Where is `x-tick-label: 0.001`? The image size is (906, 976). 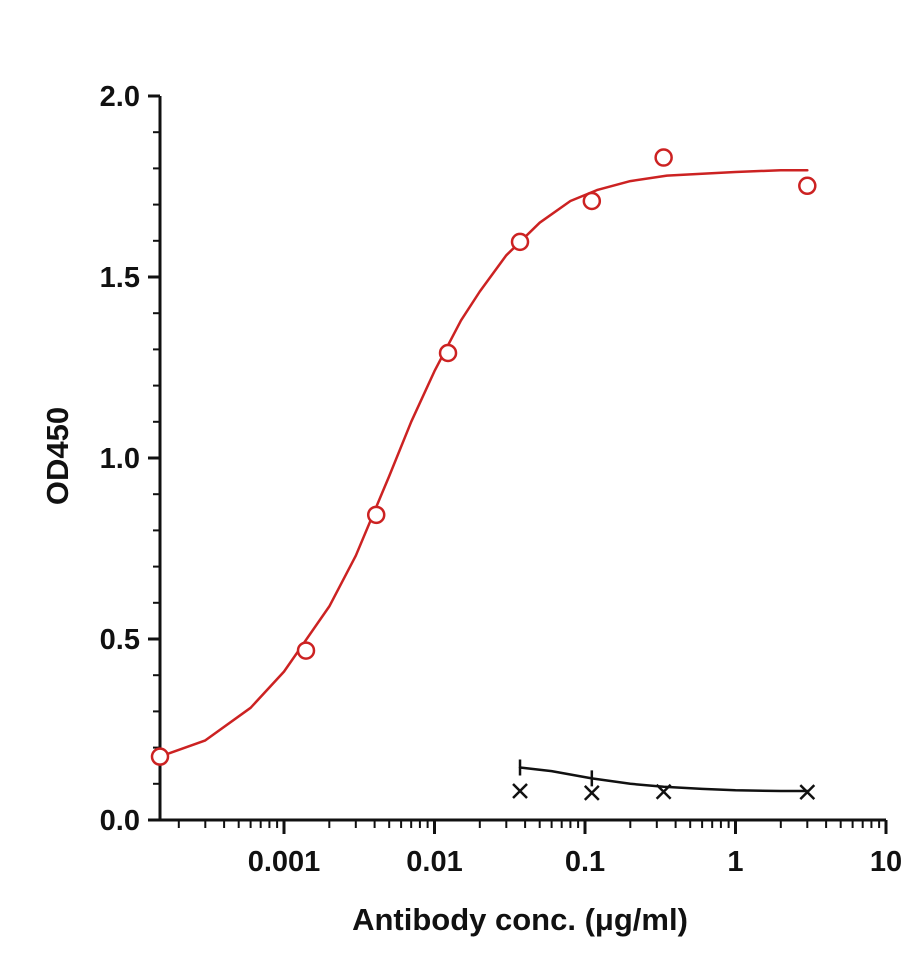 x-tick-label: 0.001 is located at coordinates (284, 862).